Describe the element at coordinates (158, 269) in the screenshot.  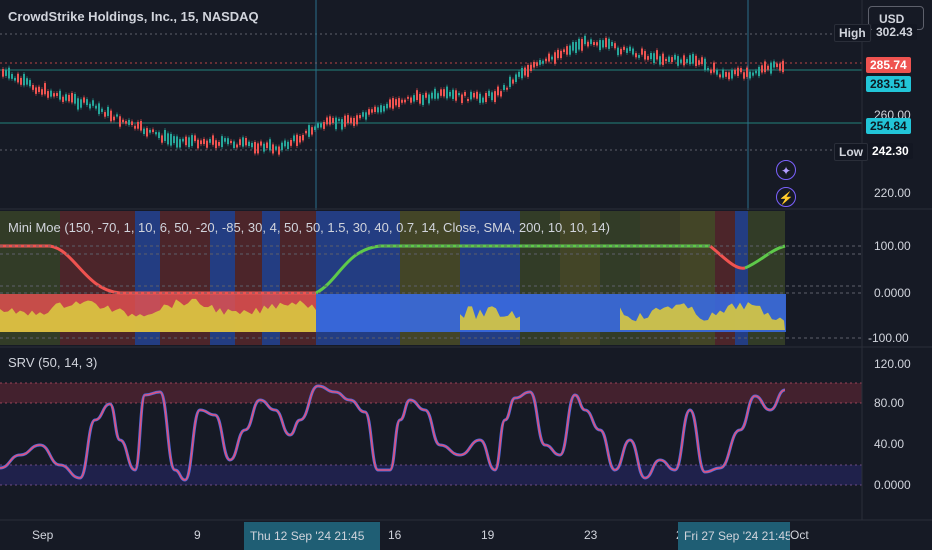
I see `minimoe-line-red` at that location.